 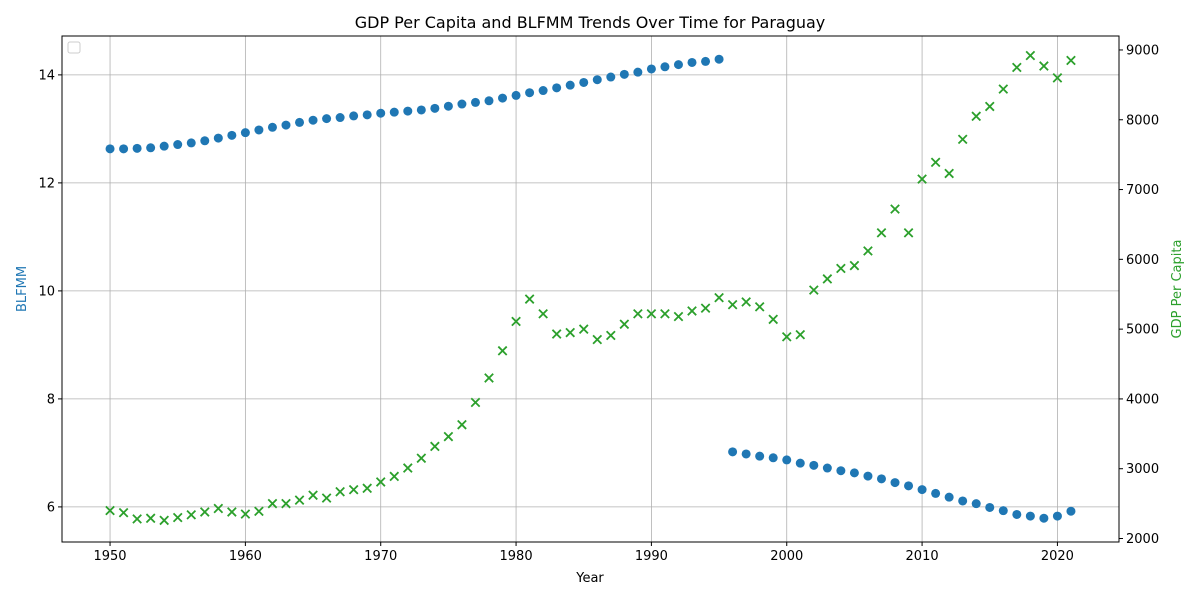 I want to click on y-tick-label-left: 14, so click(x=46, y=75).